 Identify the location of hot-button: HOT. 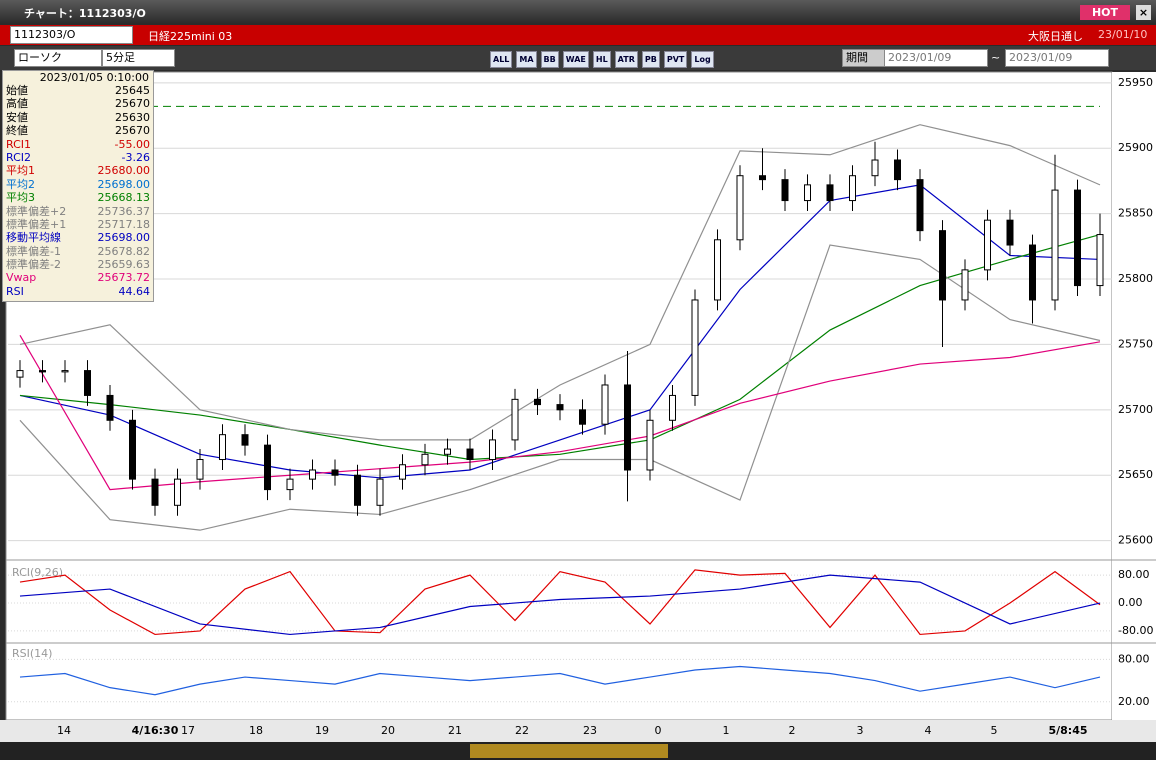
(1105, 12).